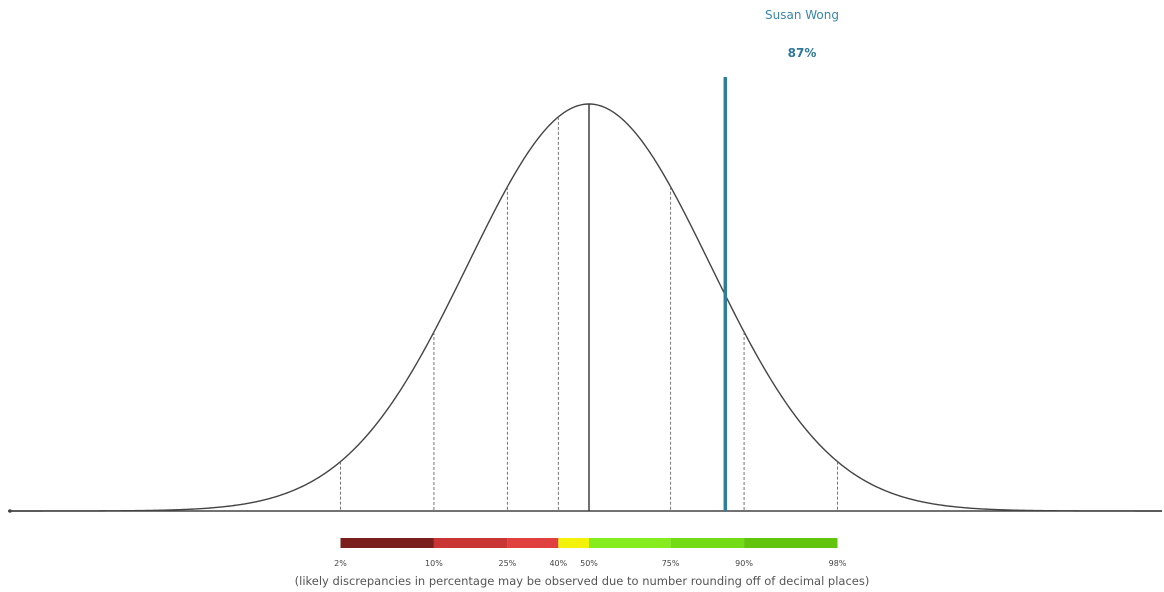 The image size is (1164, 592). I want to click on percentile-tick-label: 25%, so click(507, 563).